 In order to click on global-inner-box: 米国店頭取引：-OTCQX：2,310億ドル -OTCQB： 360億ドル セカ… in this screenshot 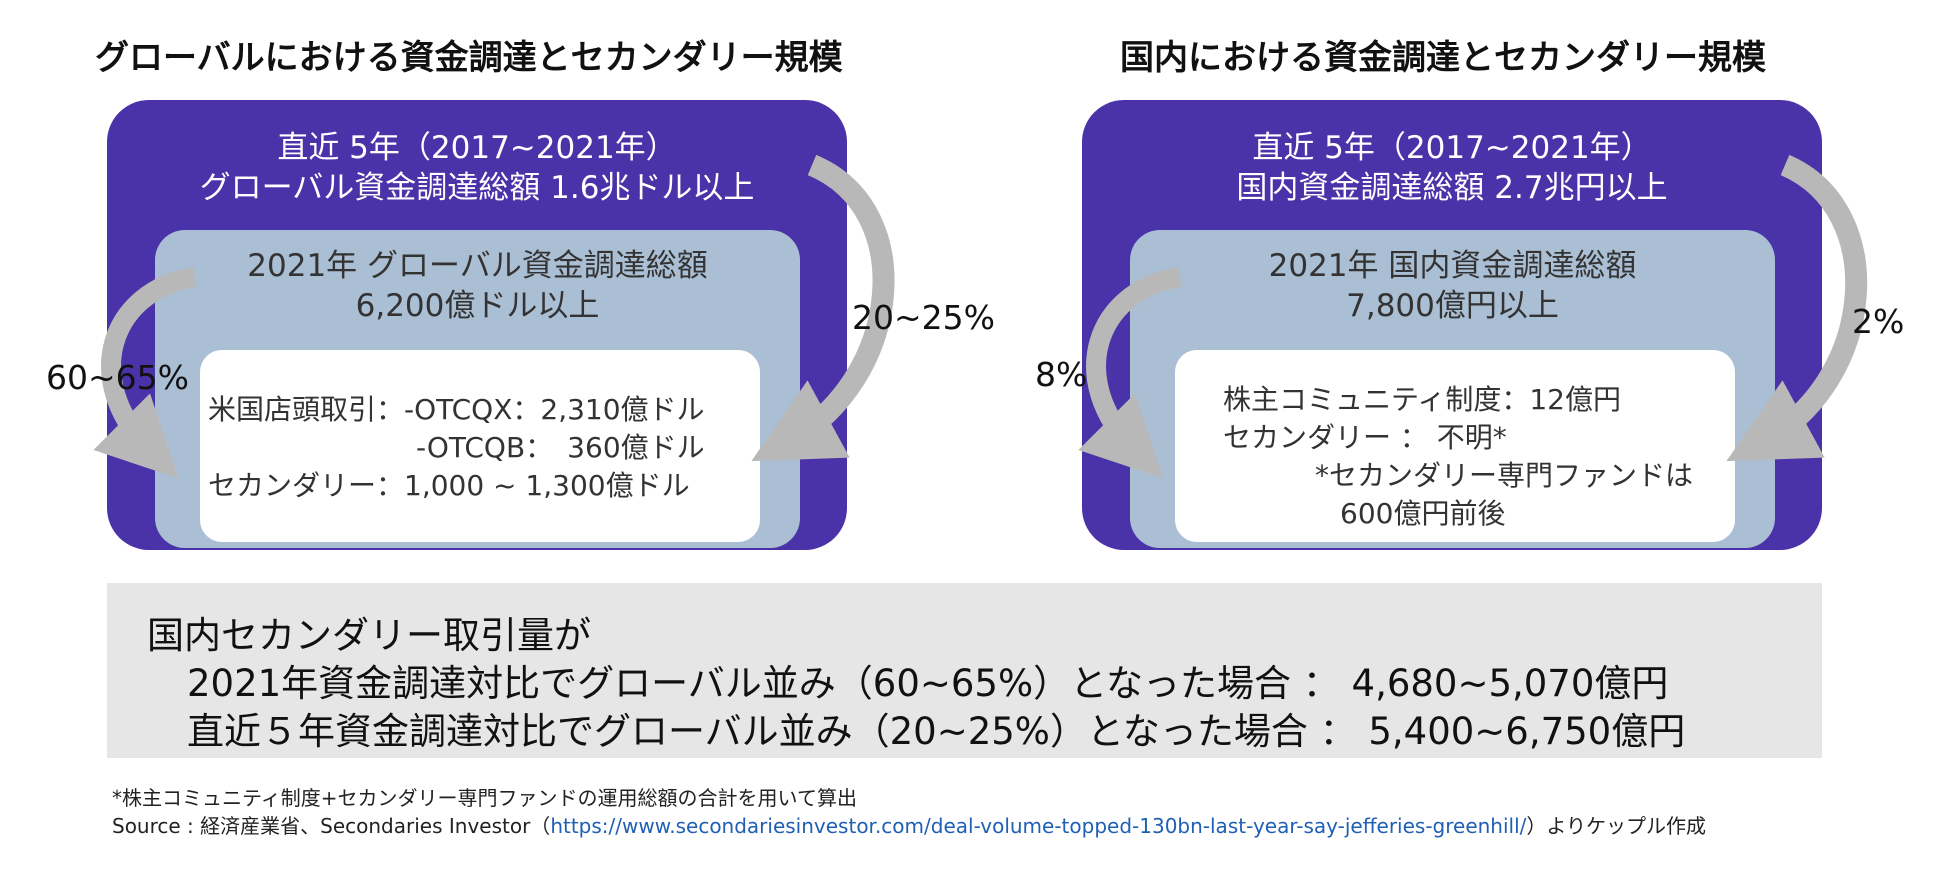, I will do `click(480, 446)`.